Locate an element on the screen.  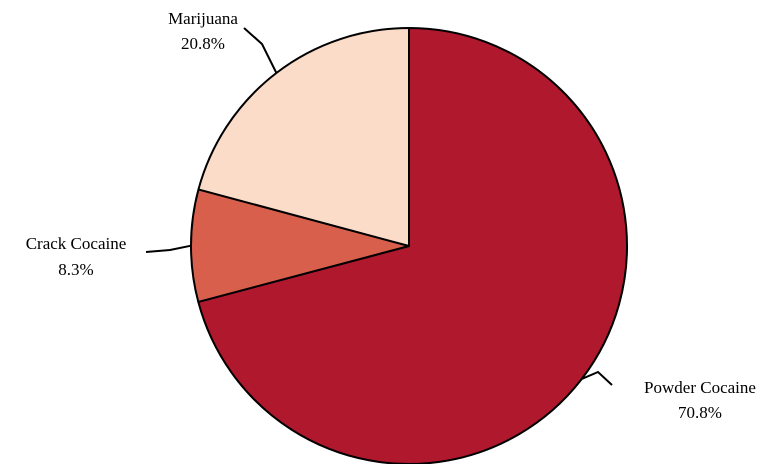
leader-line-crack-cocaine is located at coordinates (168, 248).